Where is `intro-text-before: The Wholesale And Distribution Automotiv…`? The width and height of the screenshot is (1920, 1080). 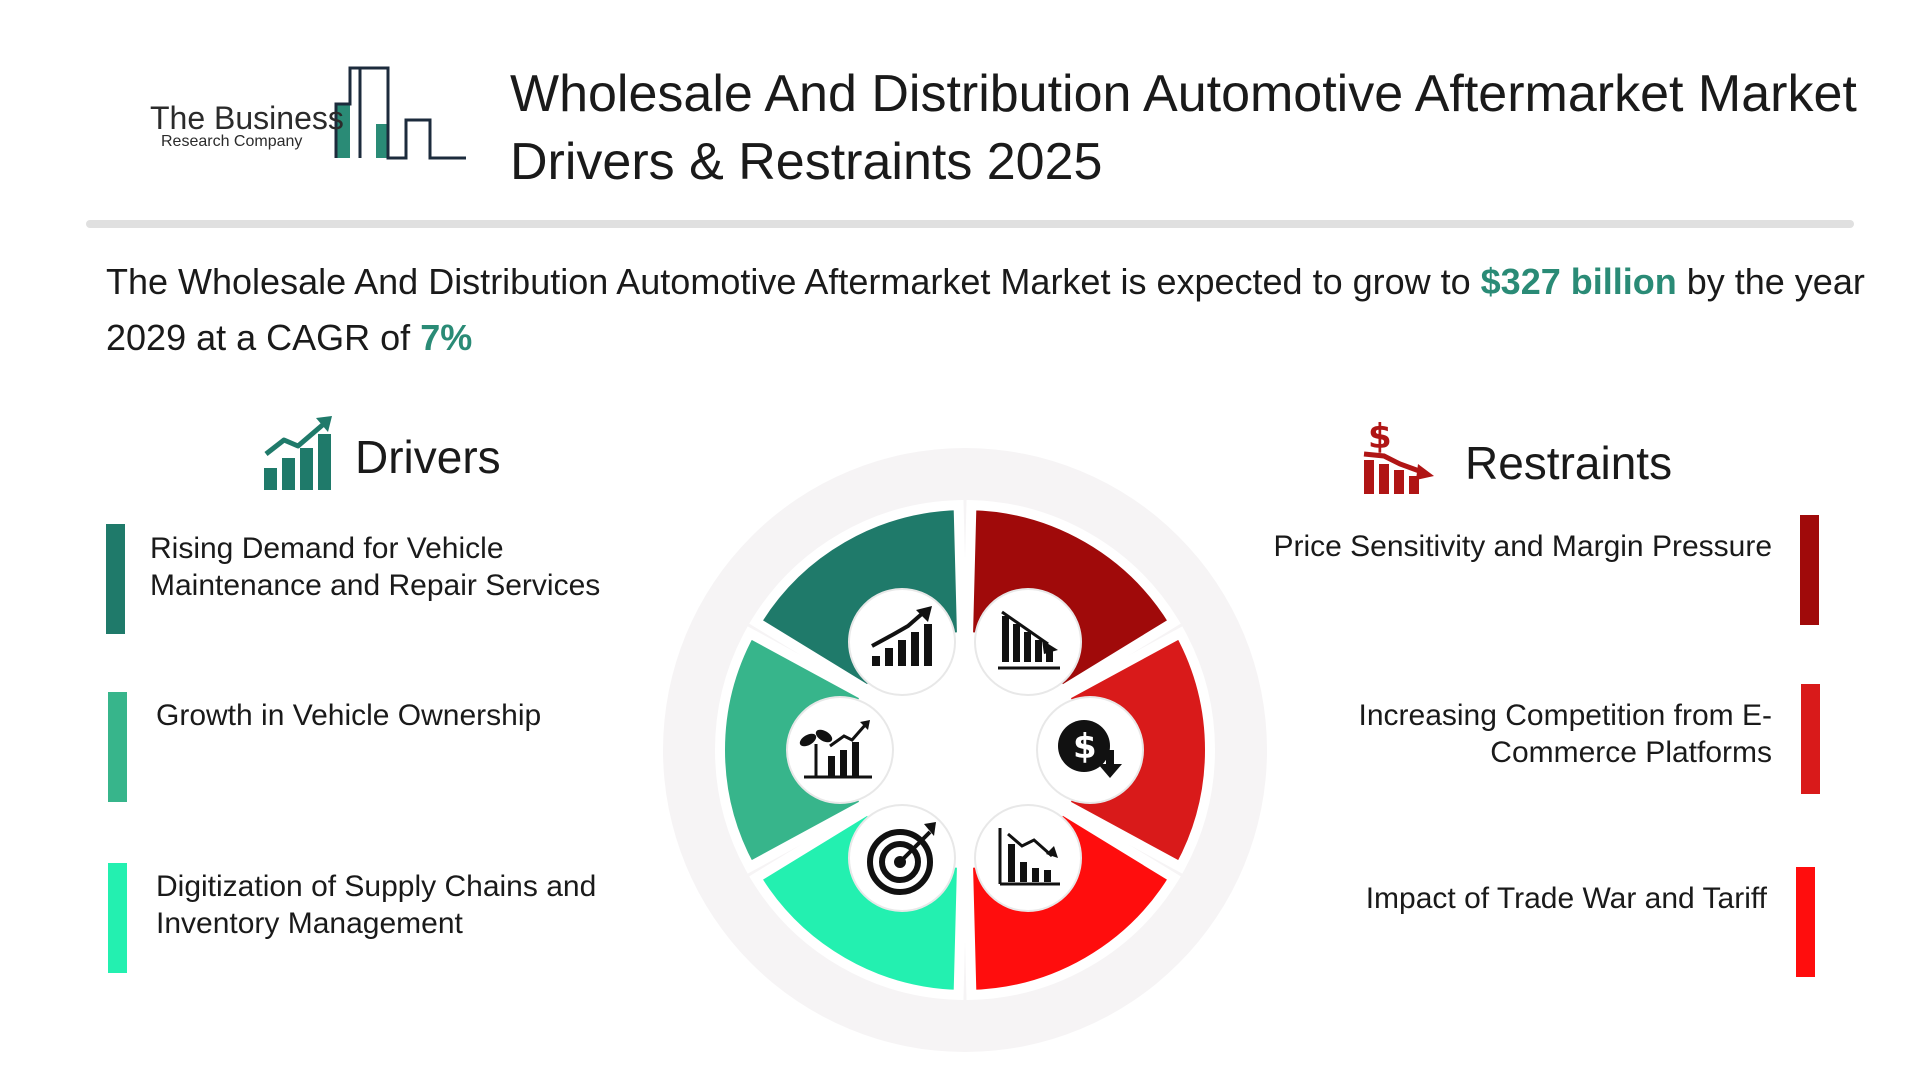
intro-text-before: The Wholesale And Distribution Automotiv… is located at coordinates (793, 281).